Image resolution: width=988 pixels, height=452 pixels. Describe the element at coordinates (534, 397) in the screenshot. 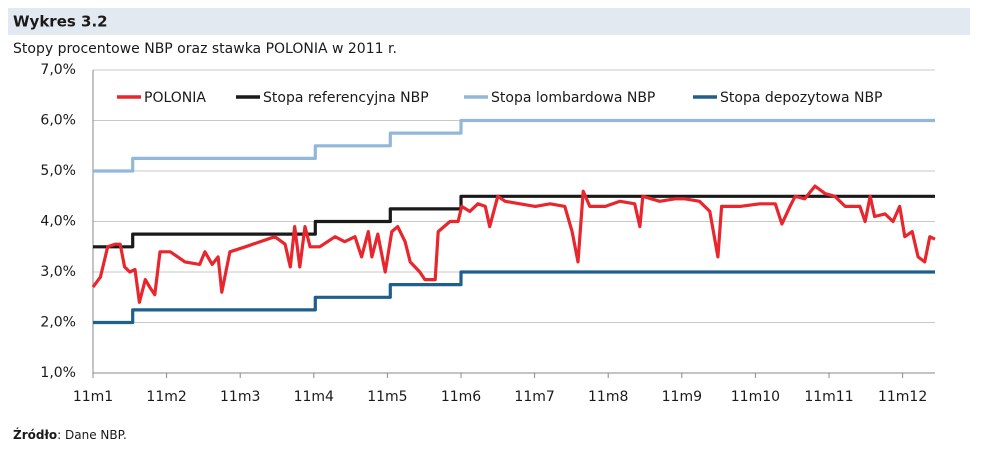

I see `x-tick-label: 11m7` at that location.